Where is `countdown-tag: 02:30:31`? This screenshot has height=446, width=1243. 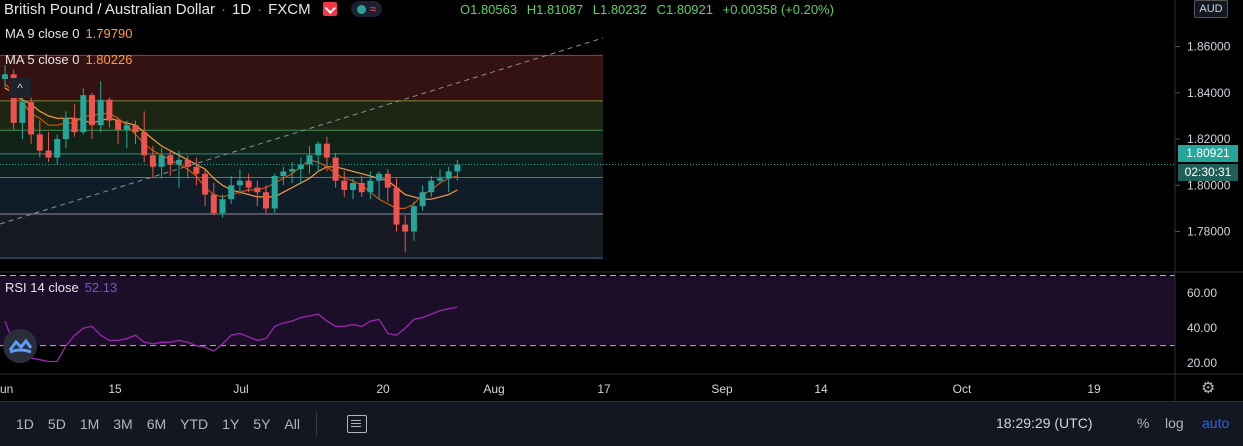
countdown-tag: 02:30:31 is located at coordinates (1208, 172).